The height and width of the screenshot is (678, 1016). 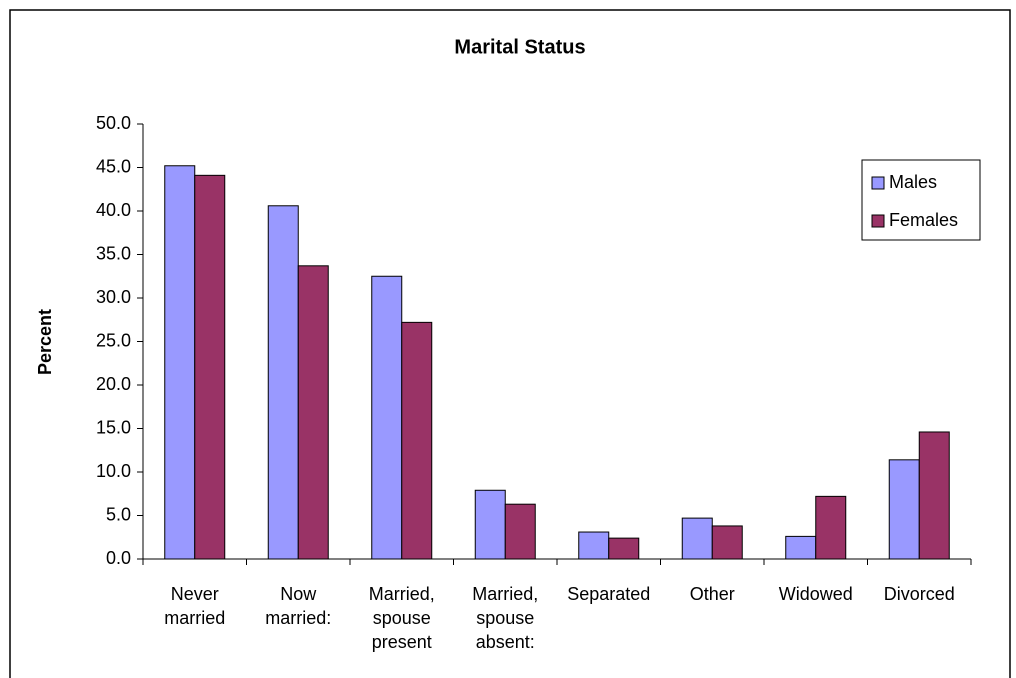 I want to click on y-tick-label: 10.0, so click(x=113, y=471).